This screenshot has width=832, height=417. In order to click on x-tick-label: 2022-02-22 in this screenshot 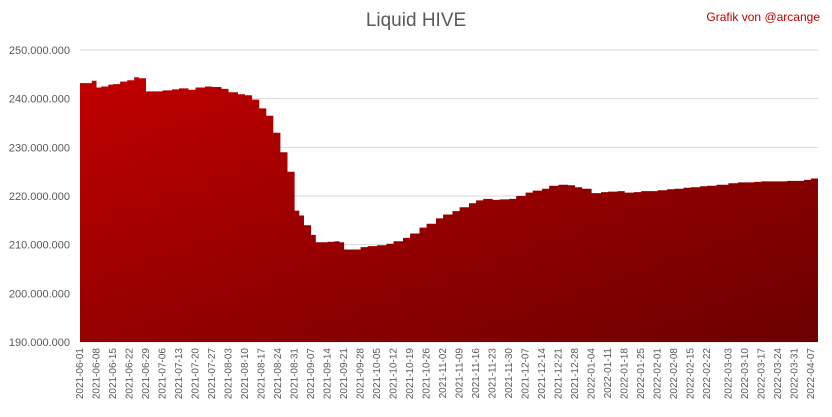, I will do `click(707, 374)`.